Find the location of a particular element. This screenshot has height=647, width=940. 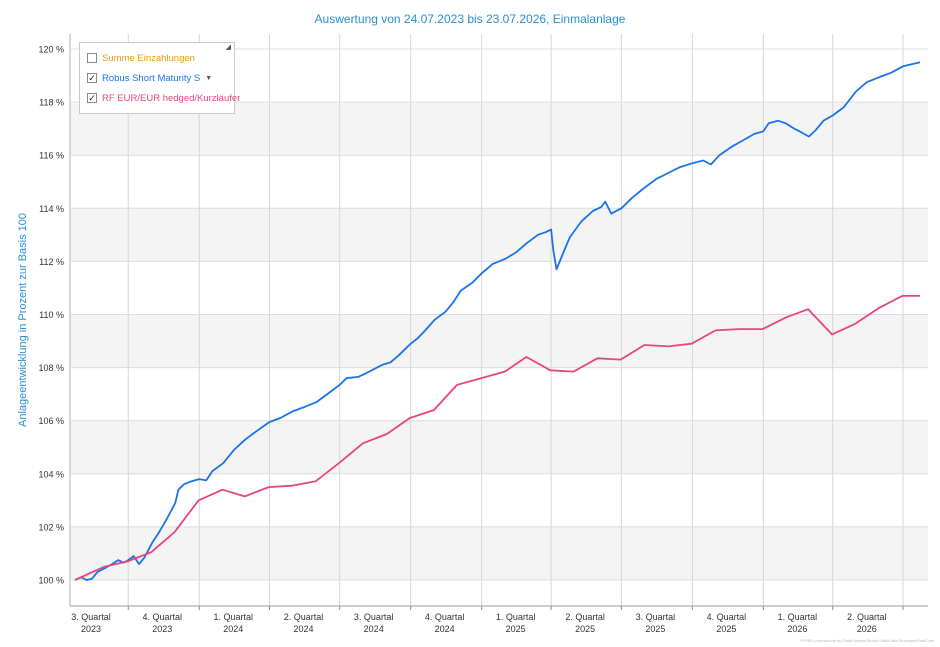

legend-item-rf-eur-hedged: ✓ RF EUR/EUR hedged/Kurzläufer is located at coordinates (163, 98).